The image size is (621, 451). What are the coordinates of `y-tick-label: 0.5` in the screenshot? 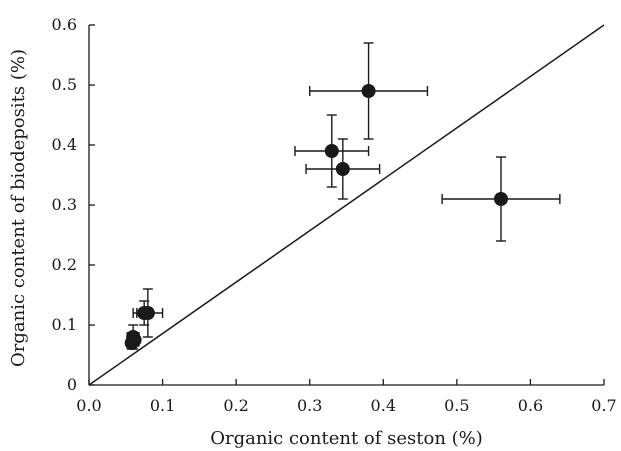 It's located at (64, 84).